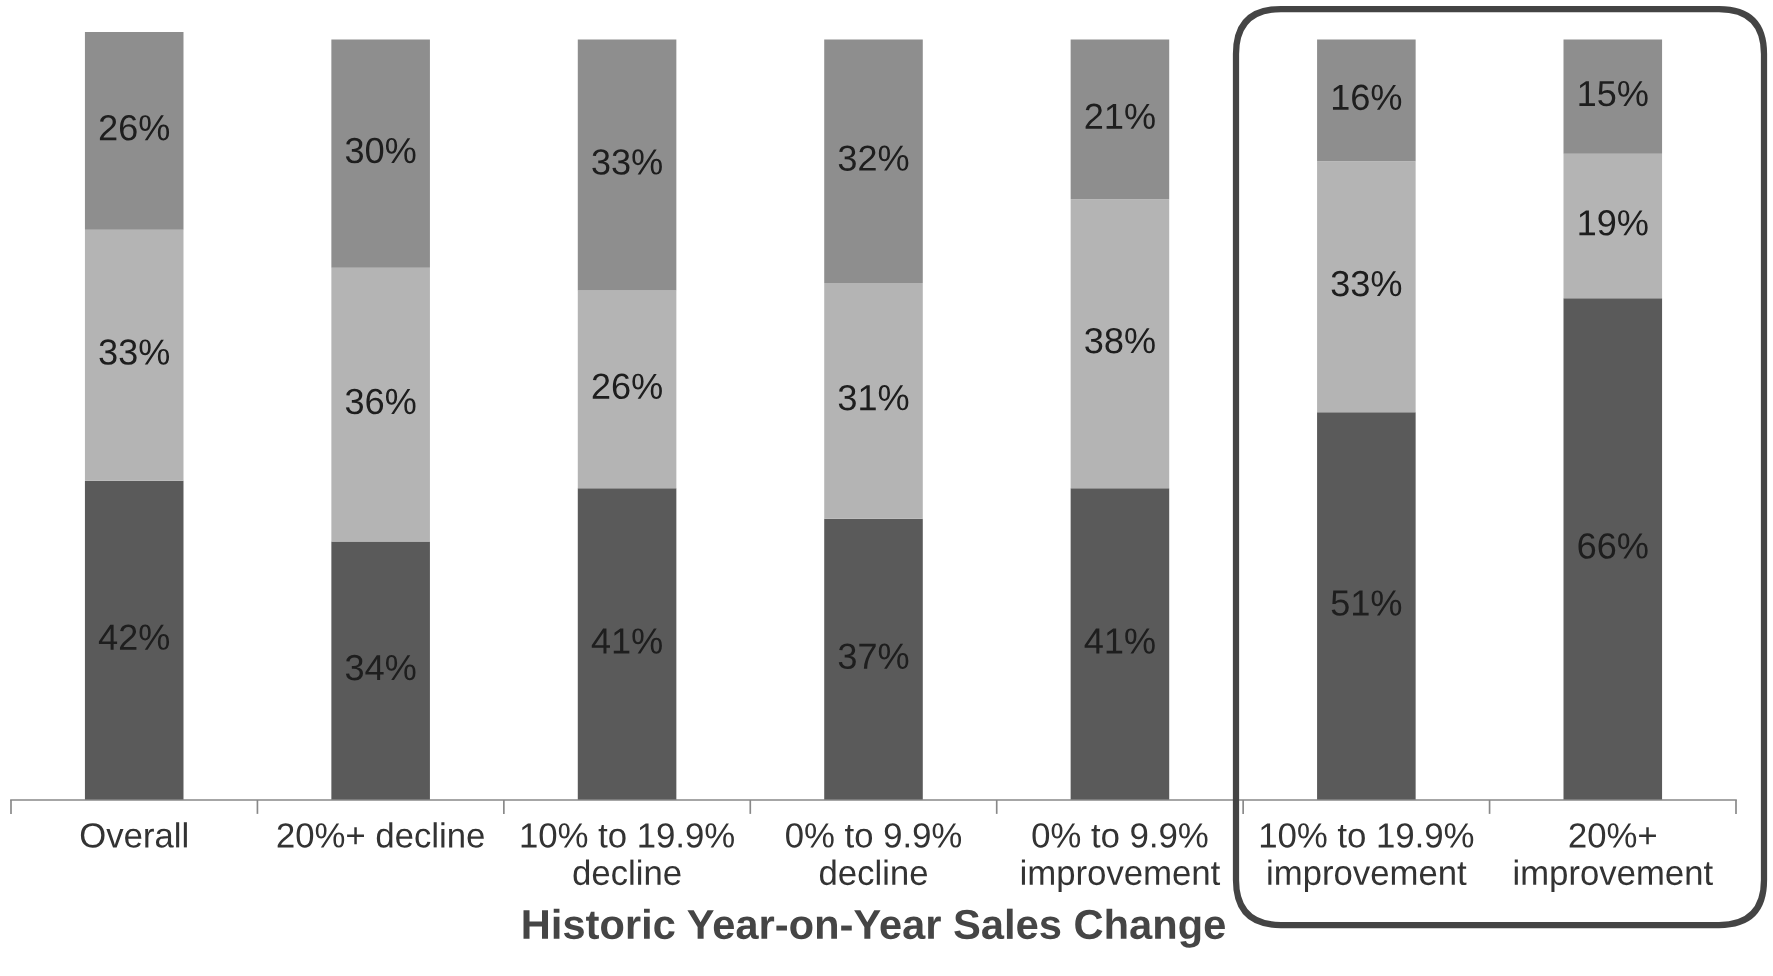 The image size is (1773, 976). What do you see at coordinates (1120, 116) in the screenshot?
I see `data-label: 21%` at bounding box center [1120, 116].